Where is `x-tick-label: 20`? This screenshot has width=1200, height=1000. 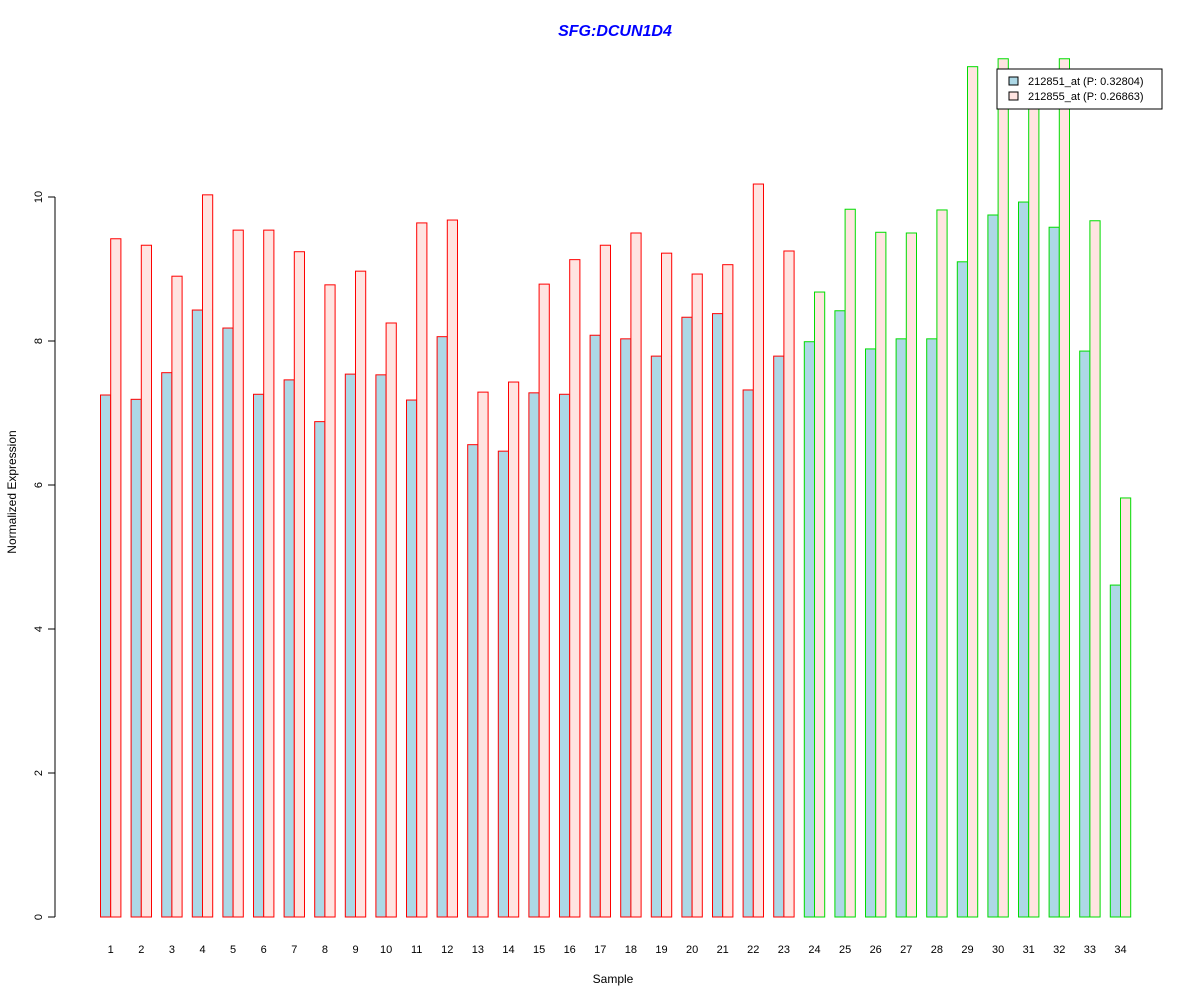
x-tick-label: 20 is located at coordinates (692, 950).